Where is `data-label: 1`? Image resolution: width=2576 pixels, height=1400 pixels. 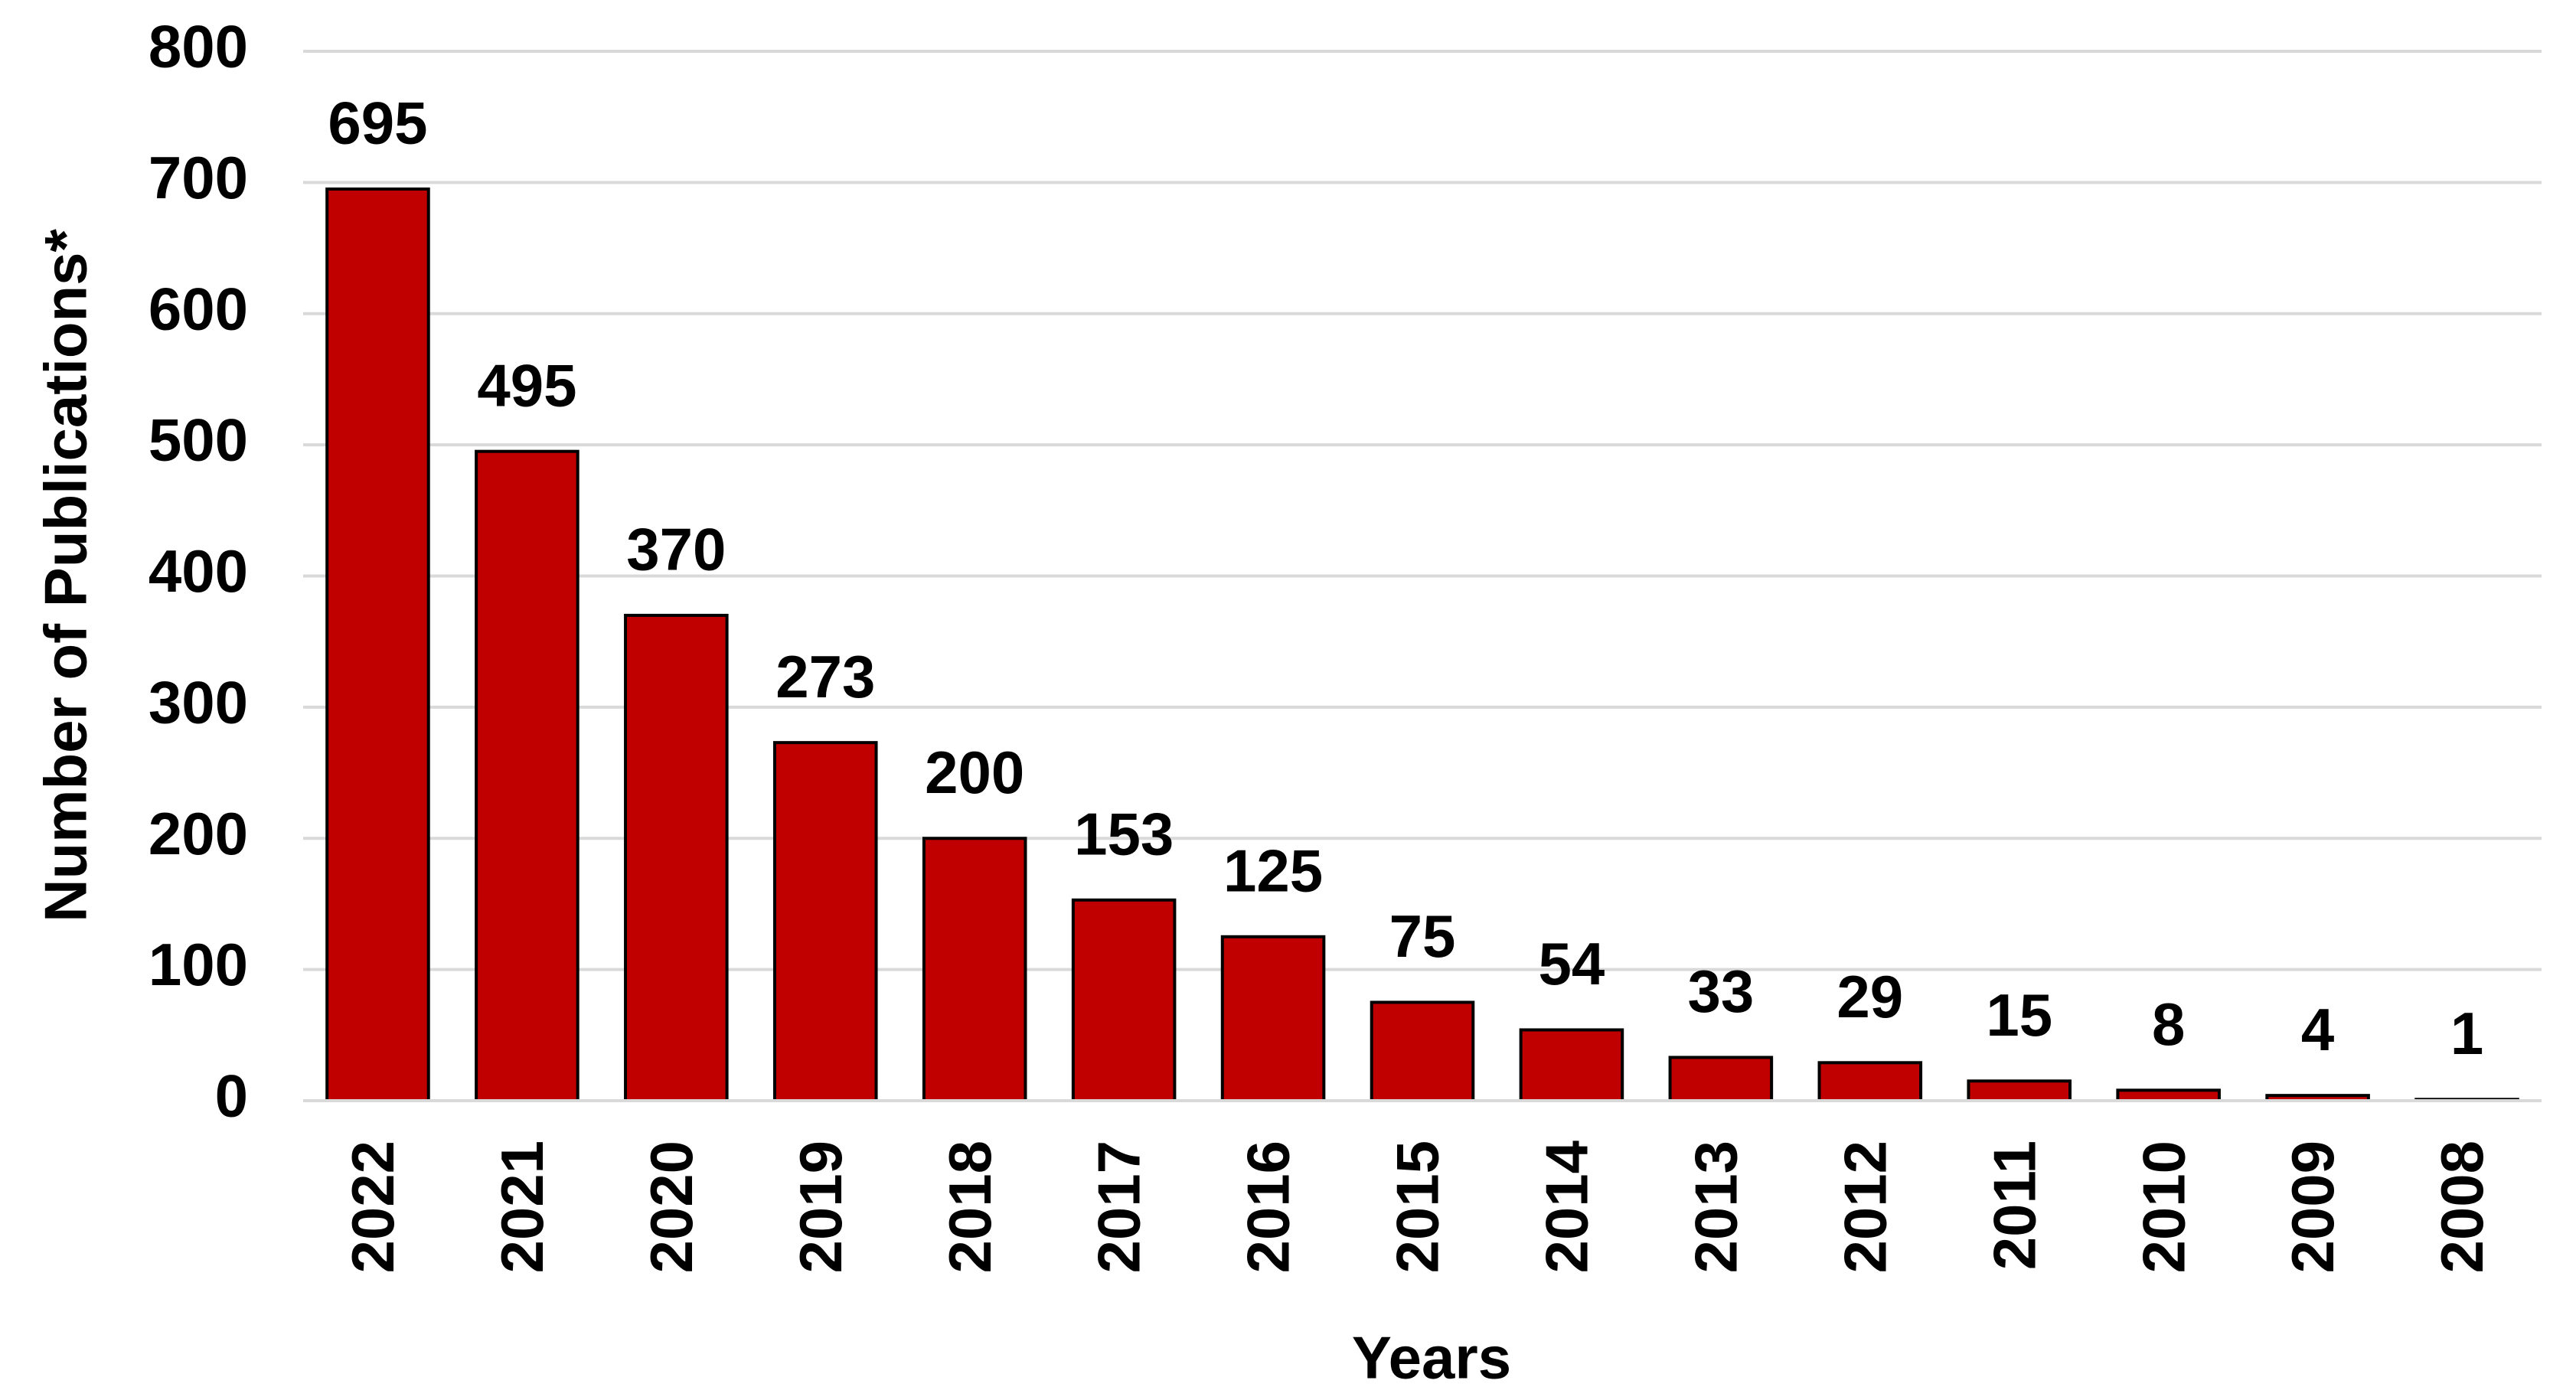
data-label: 1 is located at coordinates (2466, 1033).